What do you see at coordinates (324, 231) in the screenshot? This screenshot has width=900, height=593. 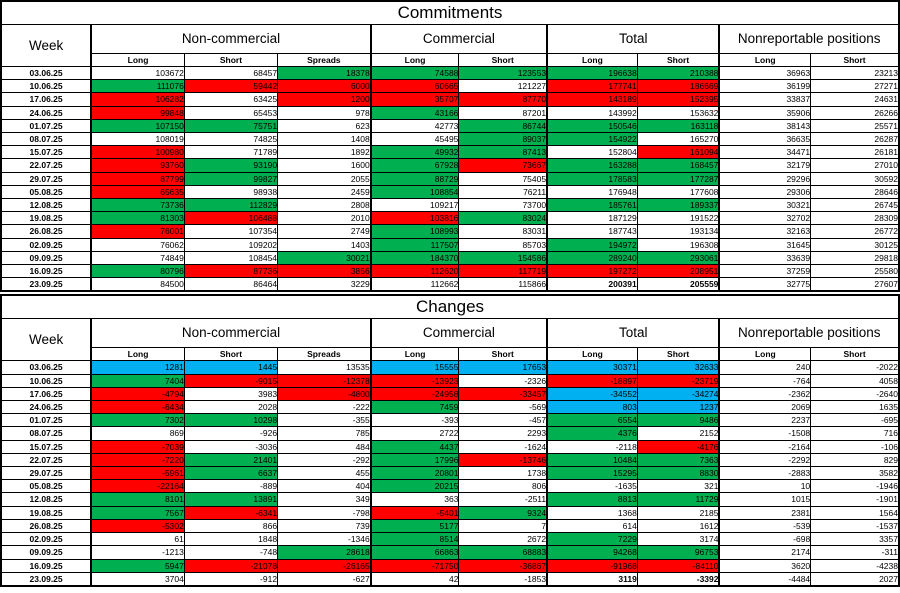 I see `data-cell: 2749` at bounding box center [324, 231].